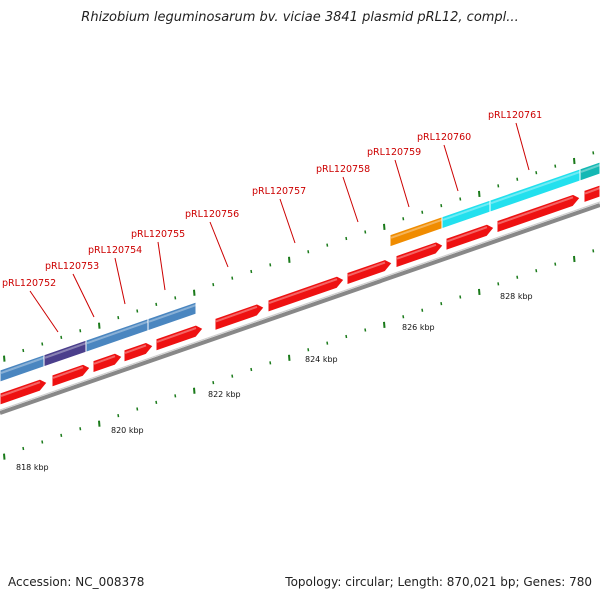  What do you see at coordinates (224, 394) in the screenshot?
I see `kbp-label: 822 kbp` at bounding box center [224, 394].